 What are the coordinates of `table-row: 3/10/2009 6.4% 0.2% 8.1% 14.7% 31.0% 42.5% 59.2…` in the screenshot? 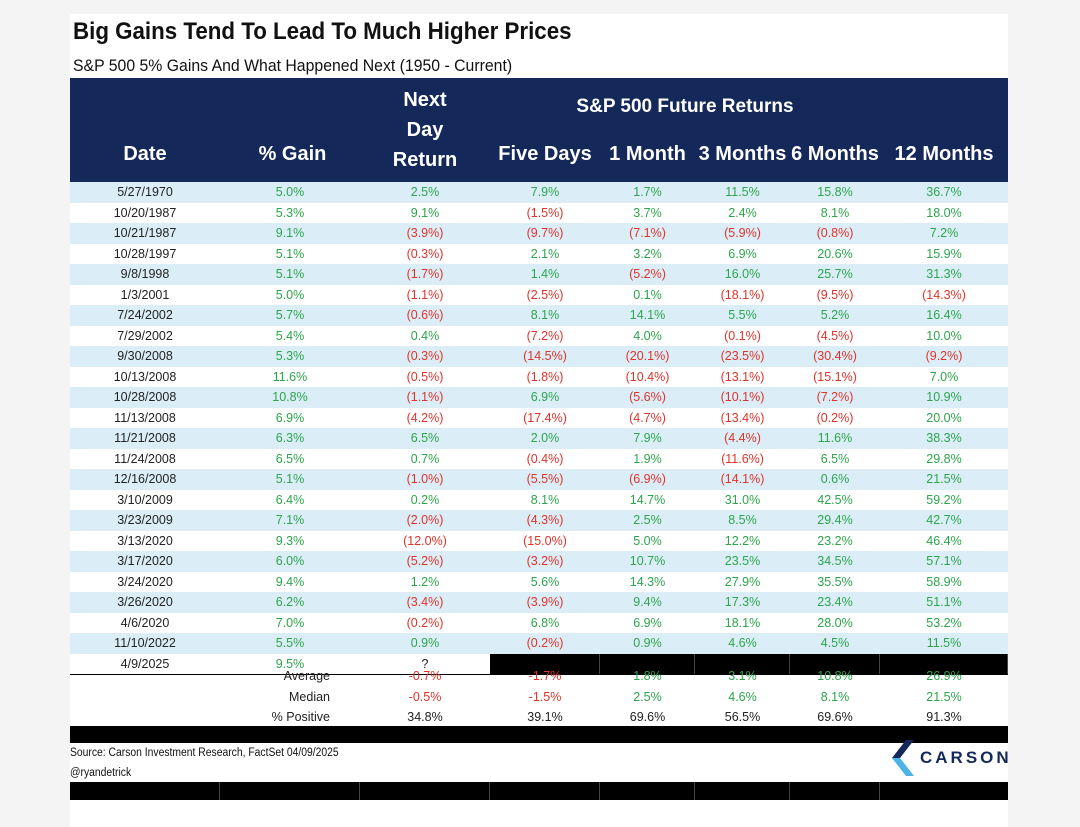 It's located at (539, 499).